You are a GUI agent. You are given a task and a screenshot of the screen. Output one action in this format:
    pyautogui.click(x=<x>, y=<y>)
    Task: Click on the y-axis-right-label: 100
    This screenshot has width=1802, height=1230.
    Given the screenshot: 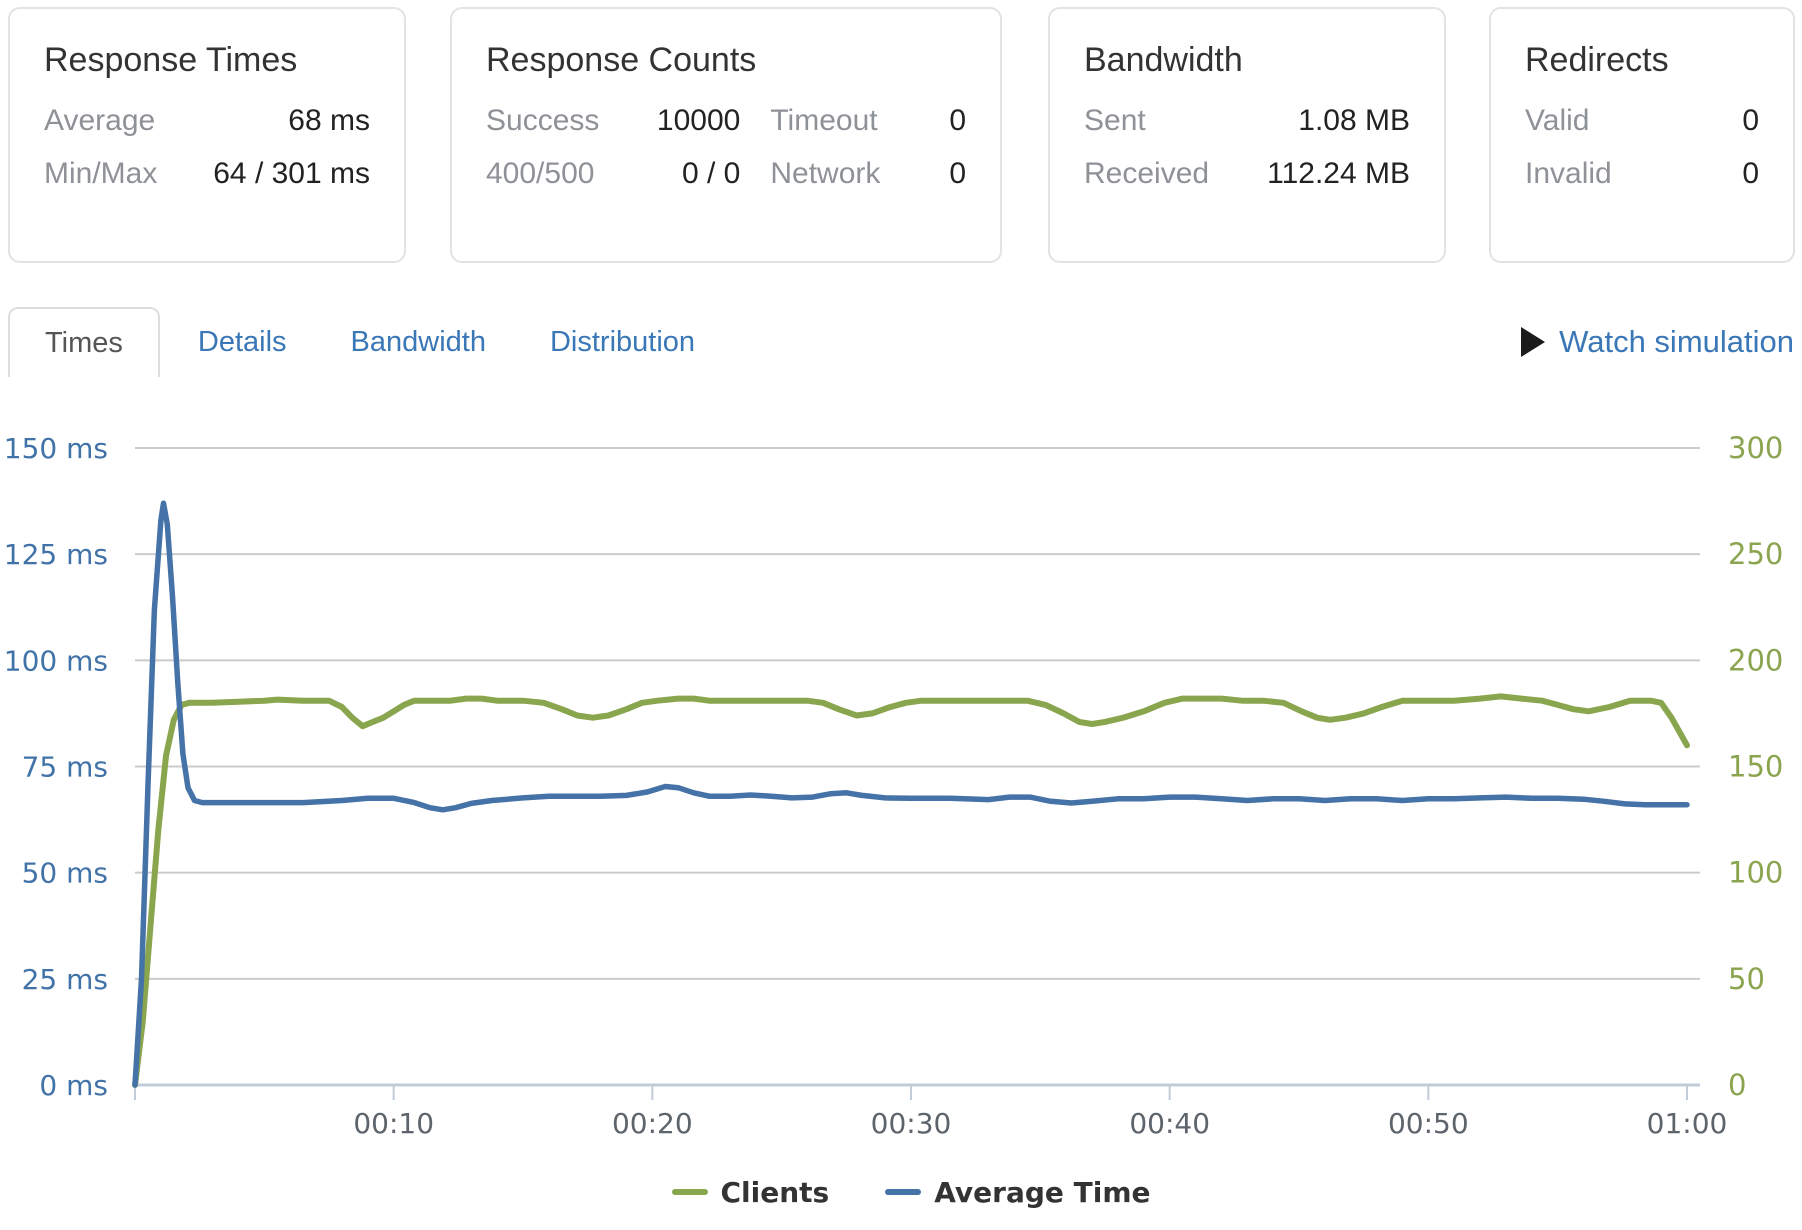 What is the action you would take?
    pyautogui.click(x=1755, y=873)
    